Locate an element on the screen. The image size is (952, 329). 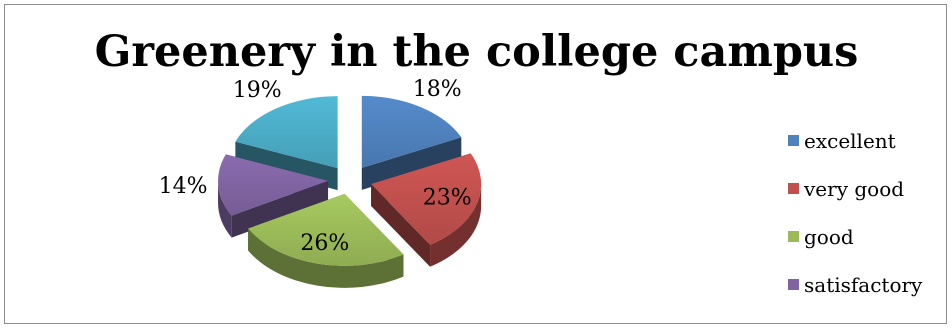
pie-data-label: 19% is located at coordinates (257, 90).